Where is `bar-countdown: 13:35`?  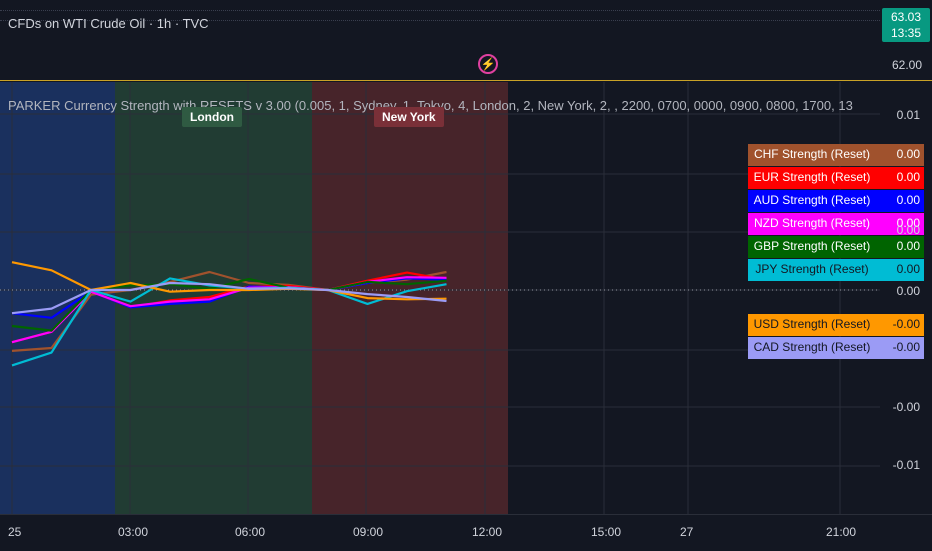 bar-countdown: 13:35 is located at coordinates (906, 33).